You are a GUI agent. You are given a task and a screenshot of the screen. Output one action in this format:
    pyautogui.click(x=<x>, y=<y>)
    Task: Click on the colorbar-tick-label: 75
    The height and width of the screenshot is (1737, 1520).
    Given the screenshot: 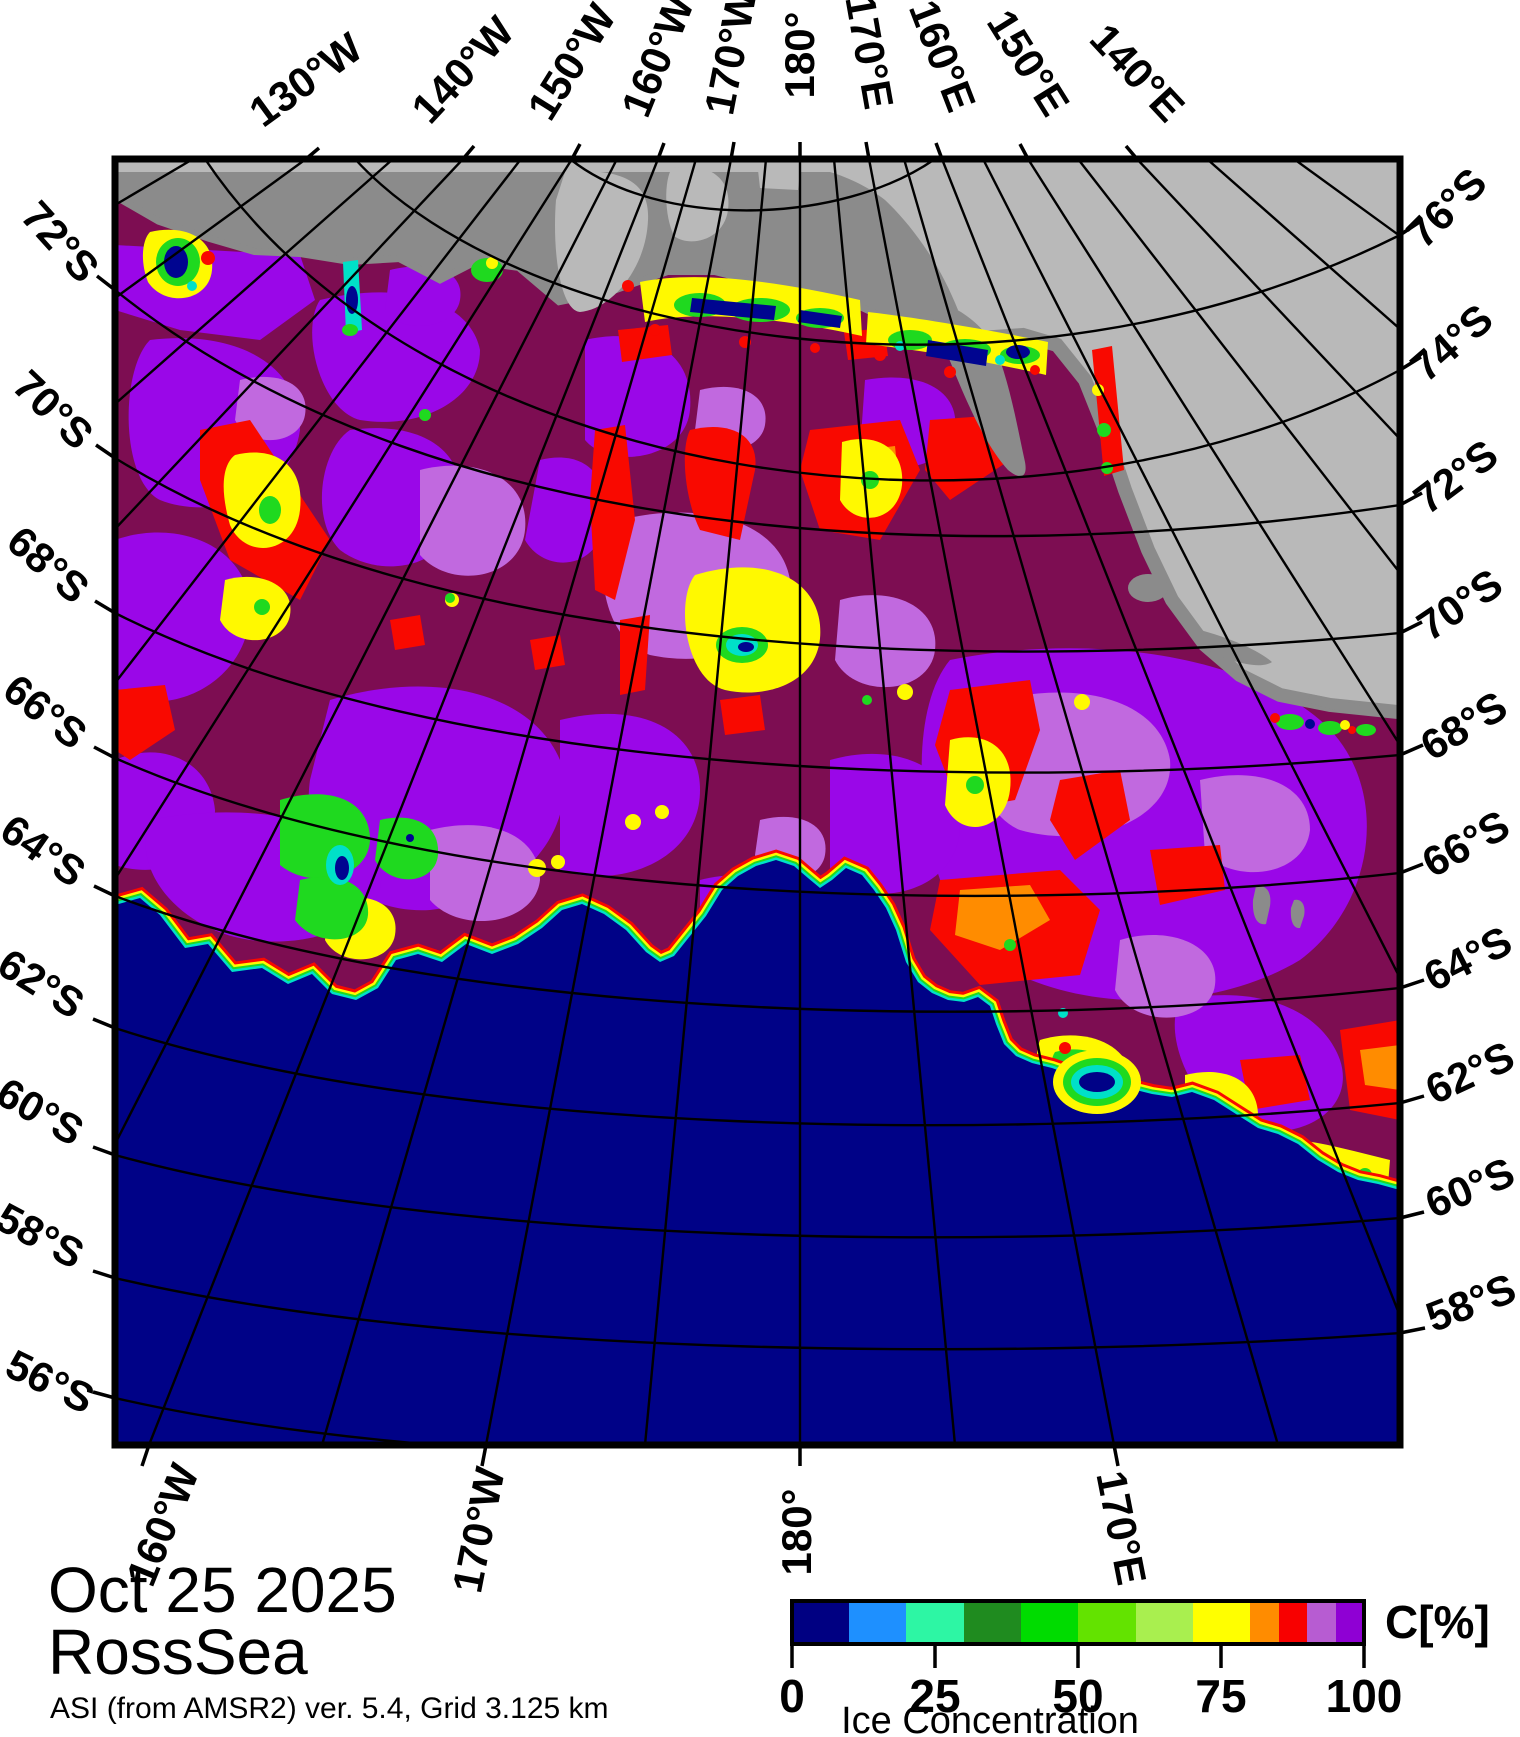 What is the action you would take?
    pyautogui.click(x=1220, y=1696)
    